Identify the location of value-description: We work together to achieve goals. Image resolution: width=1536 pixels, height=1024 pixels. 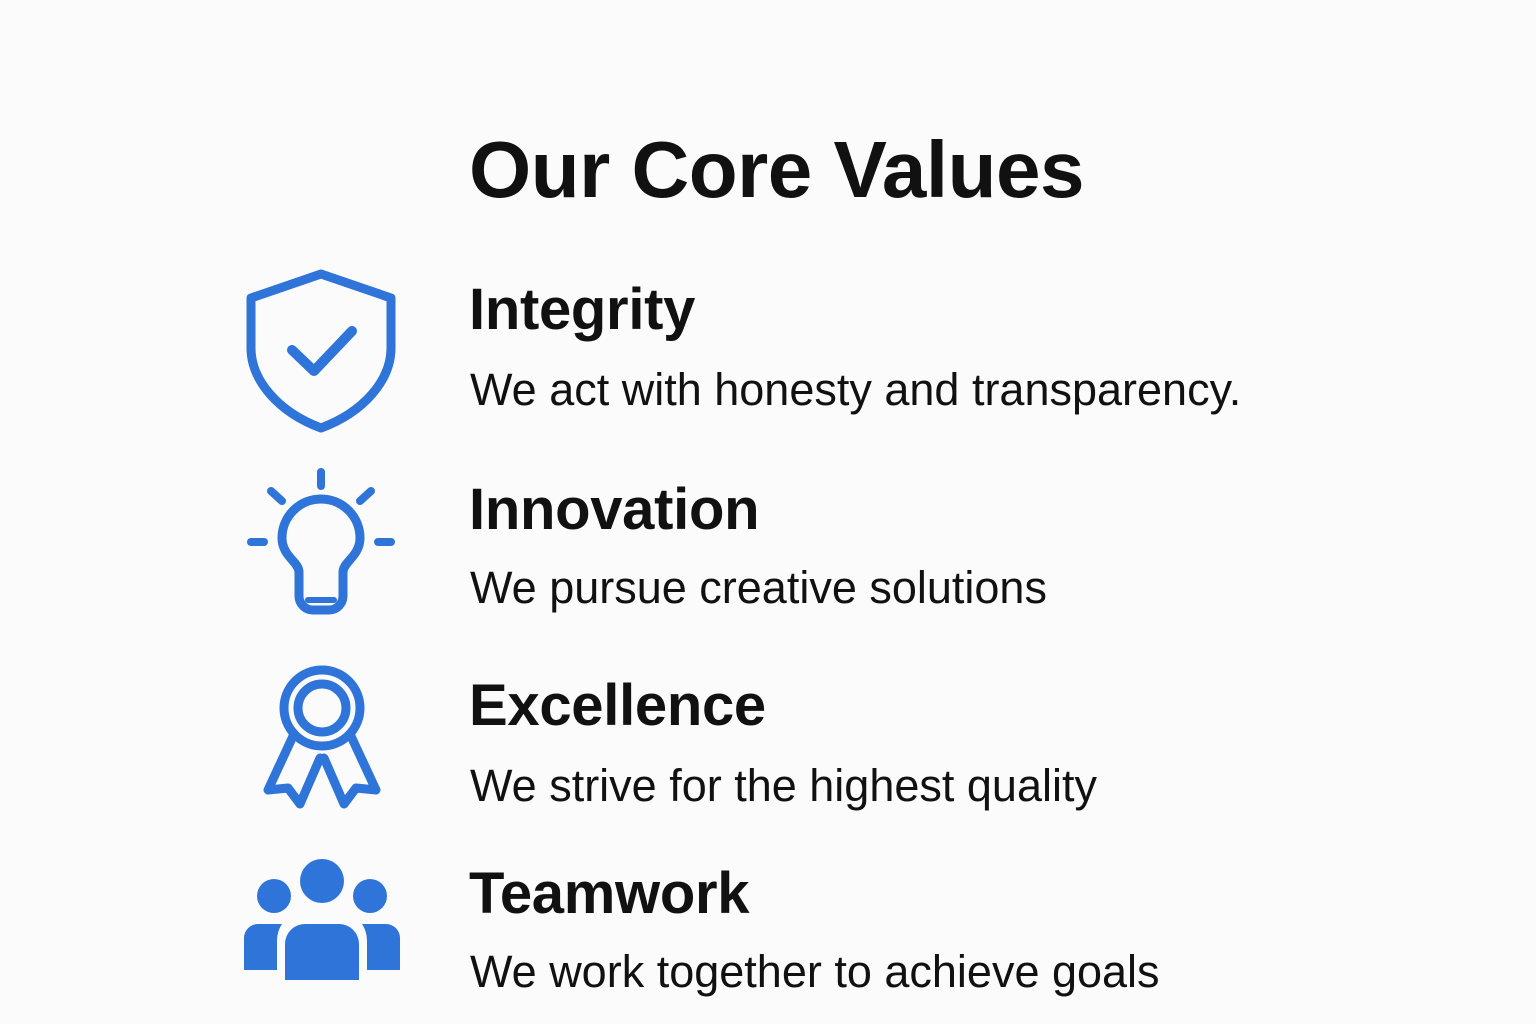
(815, 971).